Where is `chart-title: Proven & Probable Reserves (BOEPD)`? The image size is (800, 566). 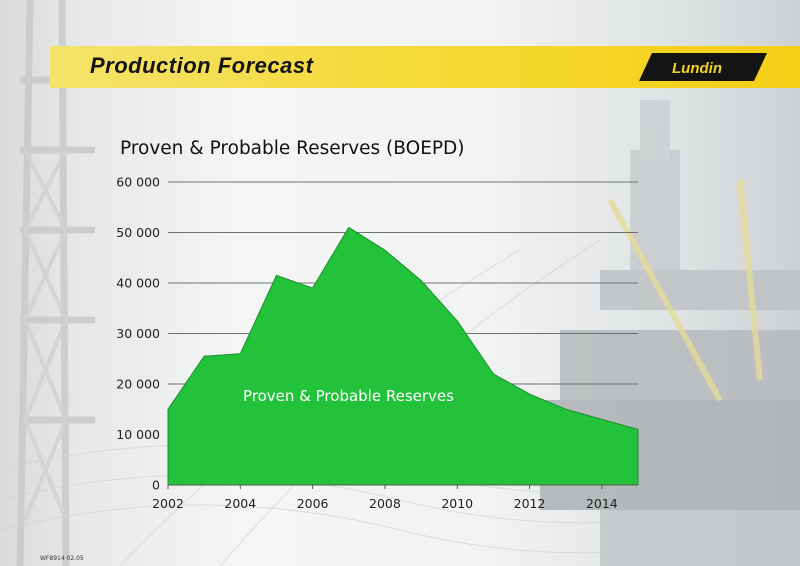 chart-title: Proven & Probable Reserves (BOEPD) is located at coordinates (292, 148).